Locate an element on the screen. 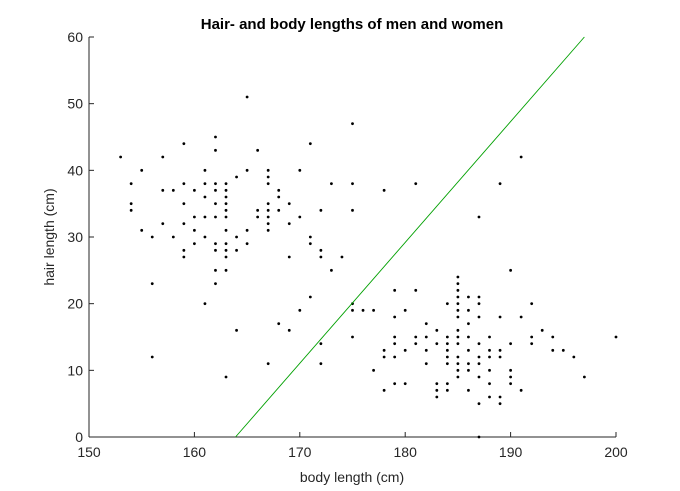  y-tick-label: 0 is located at coordinates (79, 437).